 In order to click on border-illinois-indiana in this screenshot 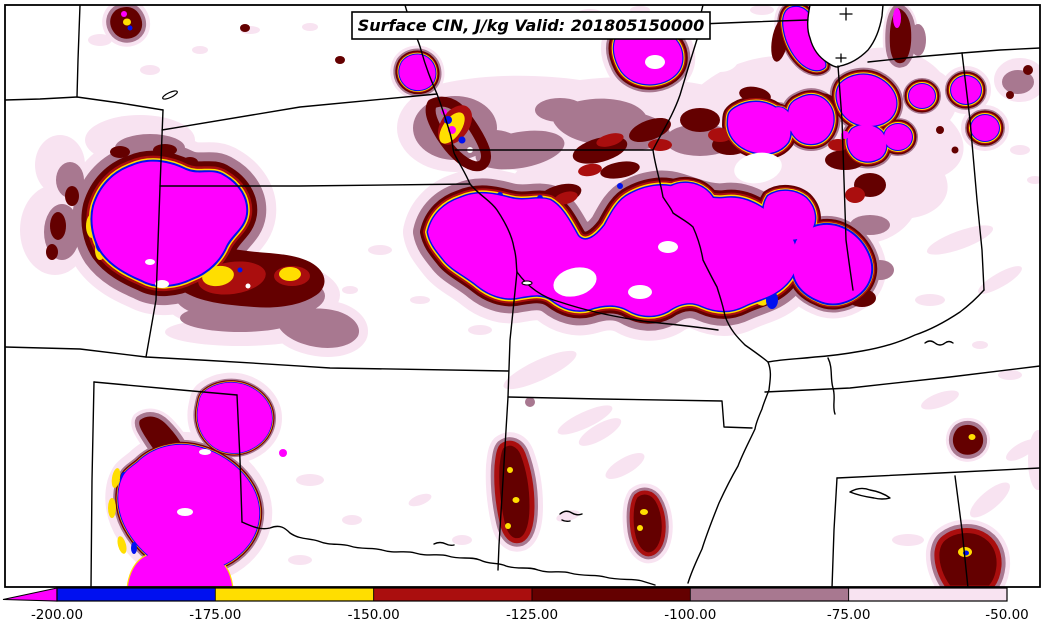, I will do `click(845, 178)`.